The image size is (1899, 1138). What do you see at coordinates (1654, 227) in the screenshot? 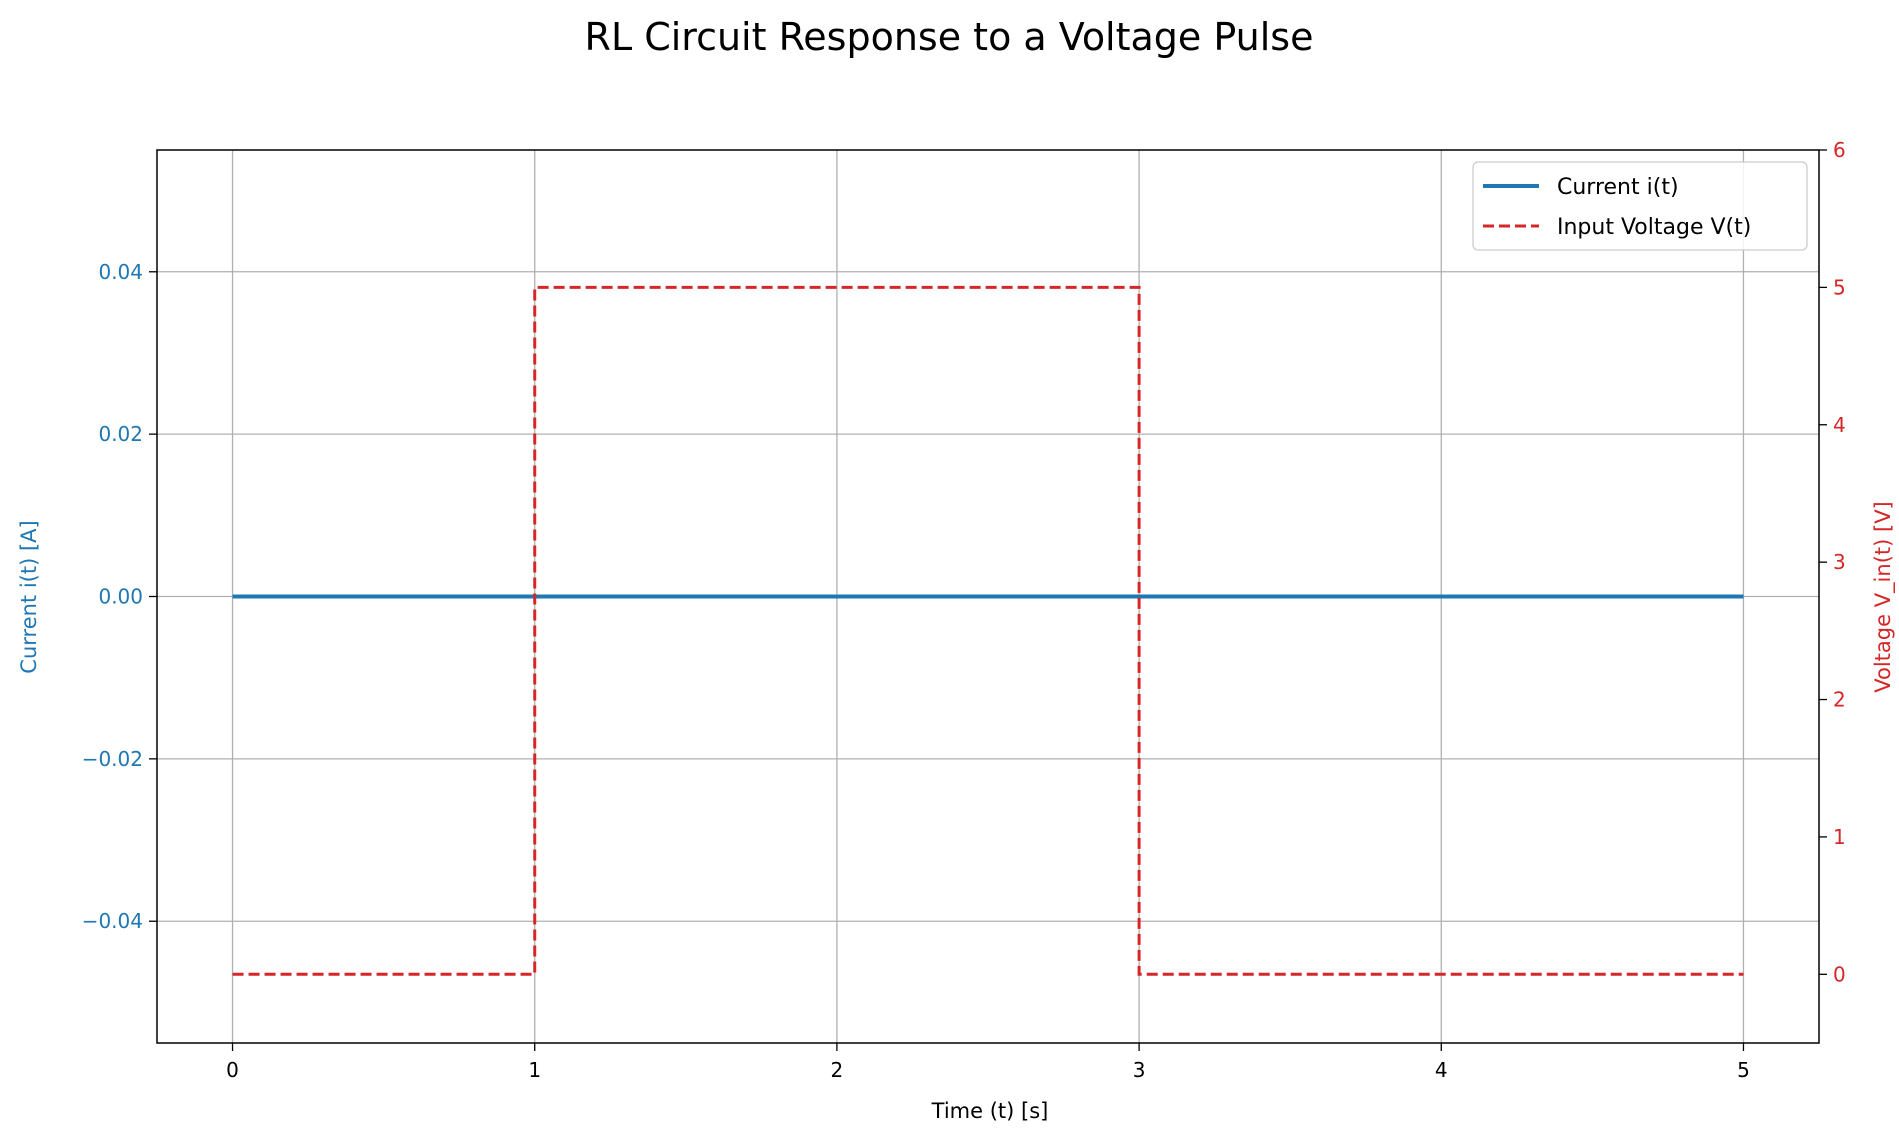
I see `legend-label: Input Voltage V(t)` at bounding box center [1654, 227].